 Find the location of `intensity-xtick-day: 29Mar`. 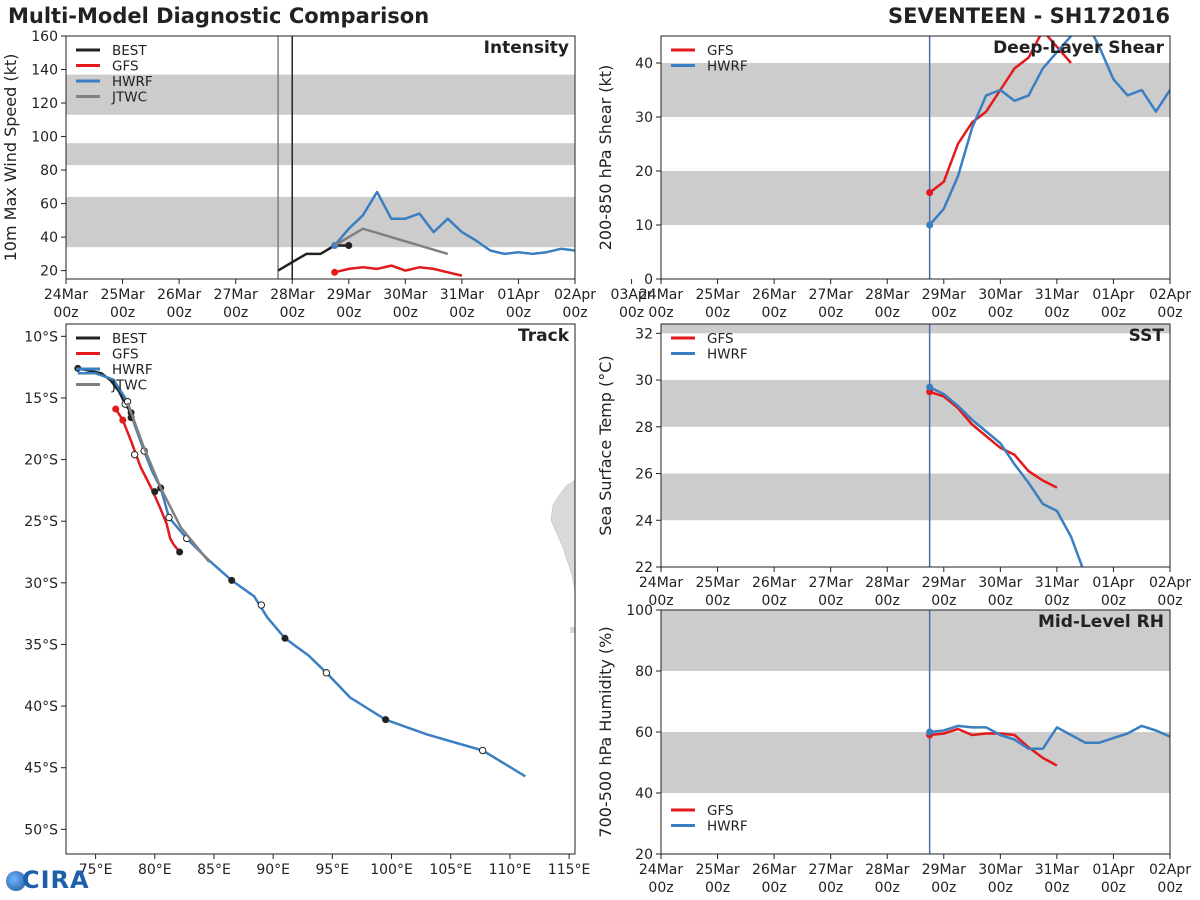

intensity-xtick-day: 29Mar is located at coordinates (349, 295).